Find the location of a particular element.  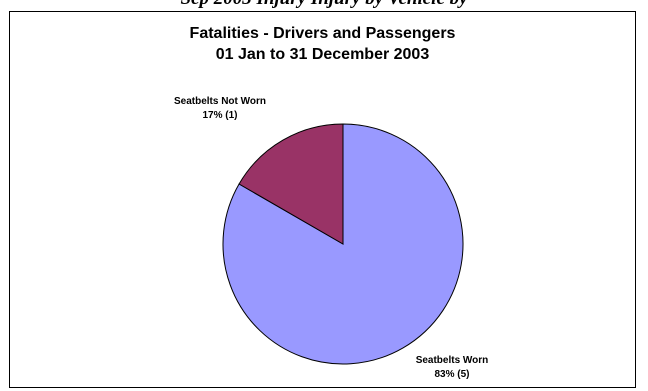

slice-label-seatbelts-worn: Seatbelts Worn 83% (5) is located at coordinates (452, 368).